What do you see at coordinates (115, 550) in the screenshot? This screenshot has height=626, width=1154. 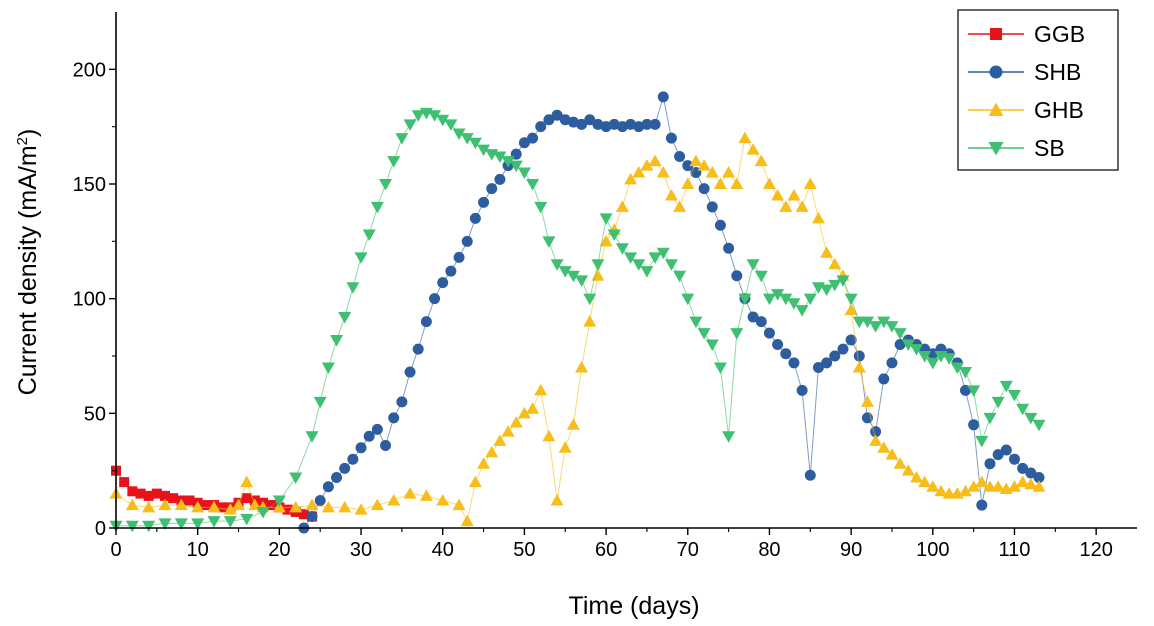 I see `x-tick-label: 0` at bounding box center [115, 550].